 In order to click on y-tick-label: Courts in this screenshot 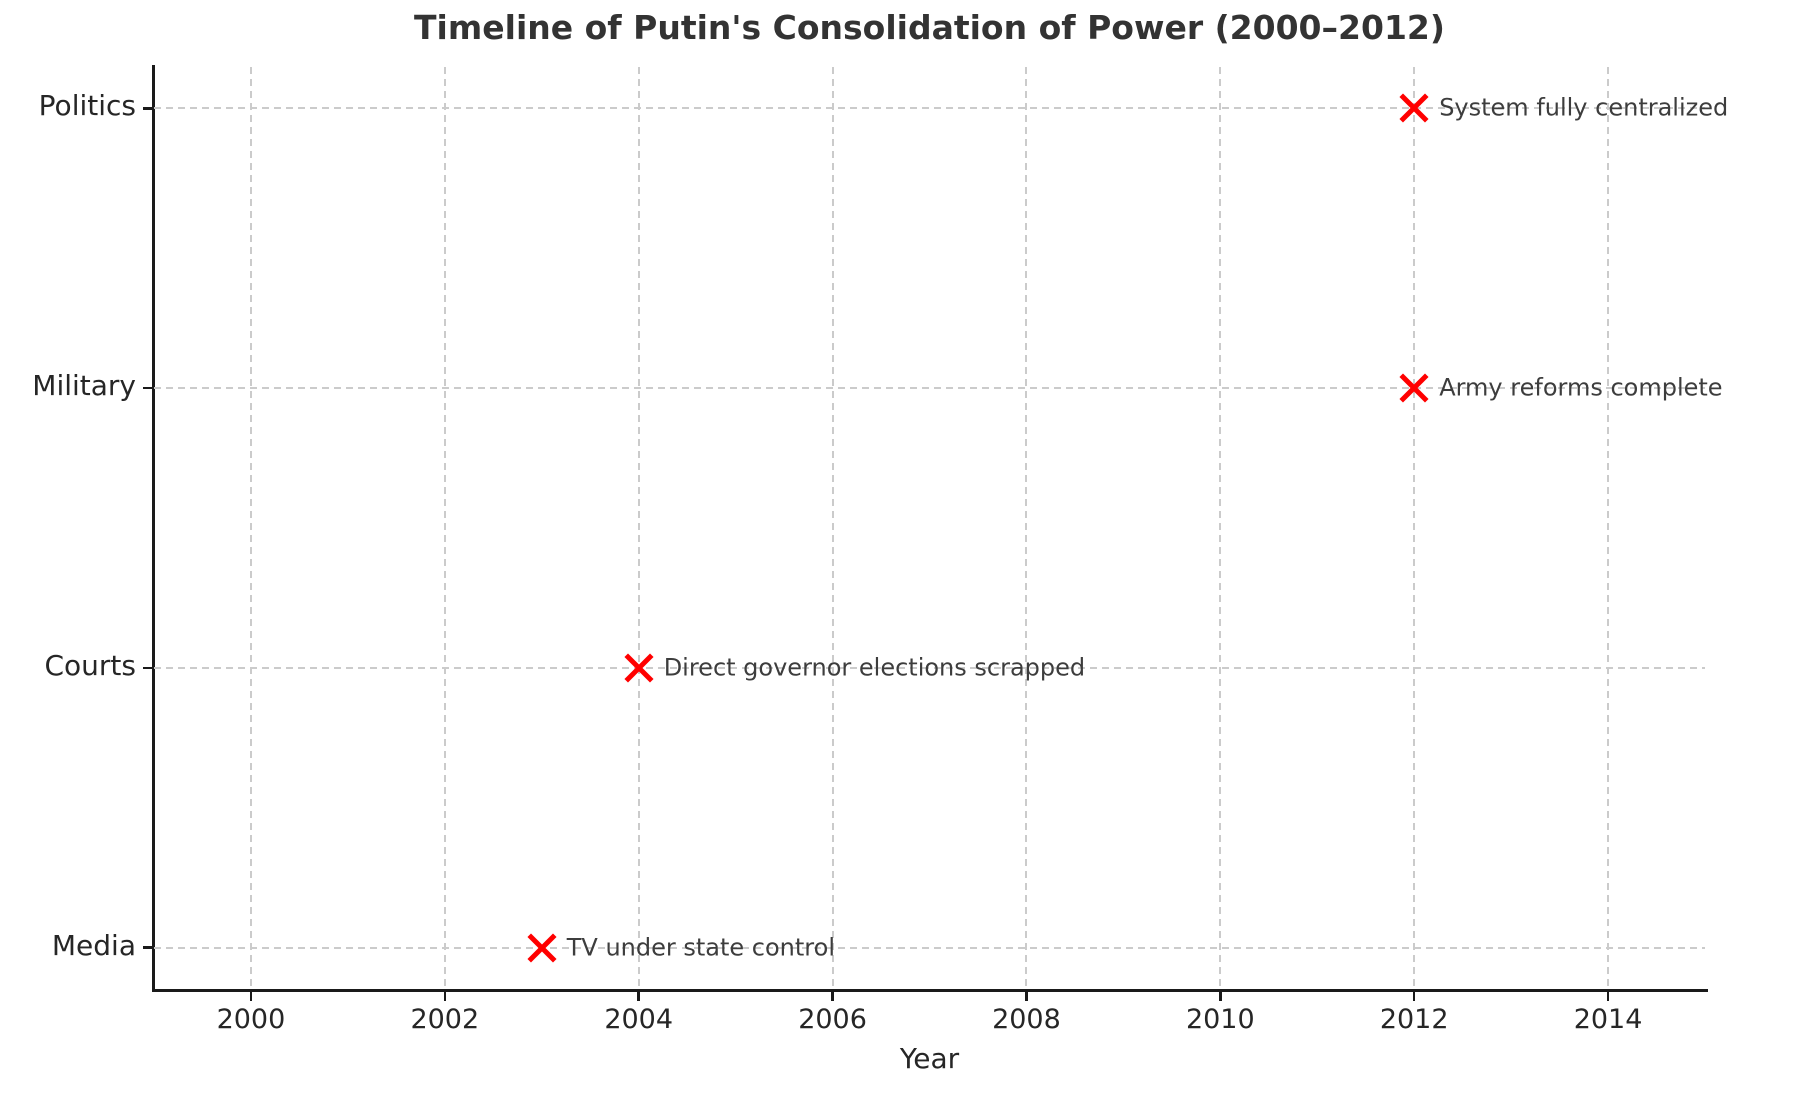, I will do `click(90, 665)`.